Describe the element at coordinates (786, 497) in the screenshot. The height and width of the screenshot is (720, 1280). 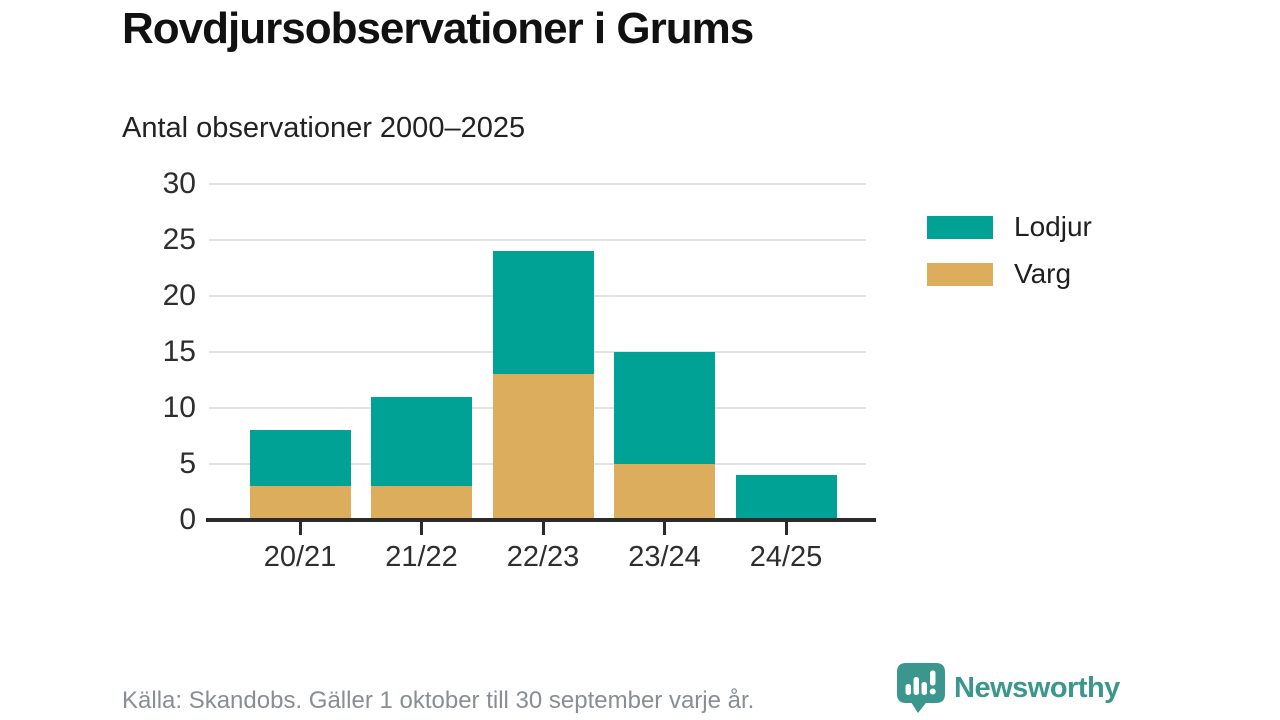
I see `bar-segment-lodjur-24/25` at that location.